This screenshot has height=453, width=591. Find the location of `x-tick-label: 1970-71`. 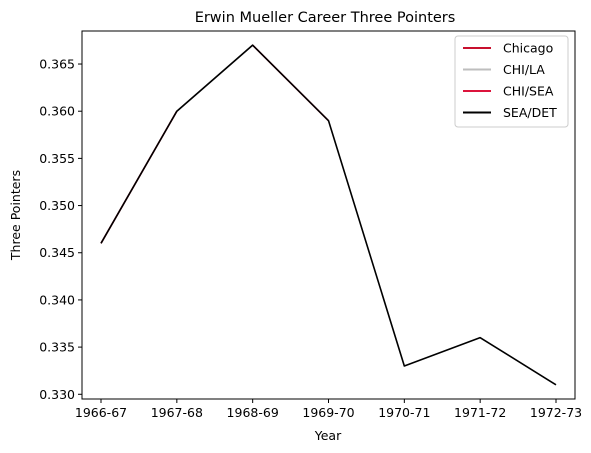

x-tick-label: 1970-71 is located at coordinates (404, 412).